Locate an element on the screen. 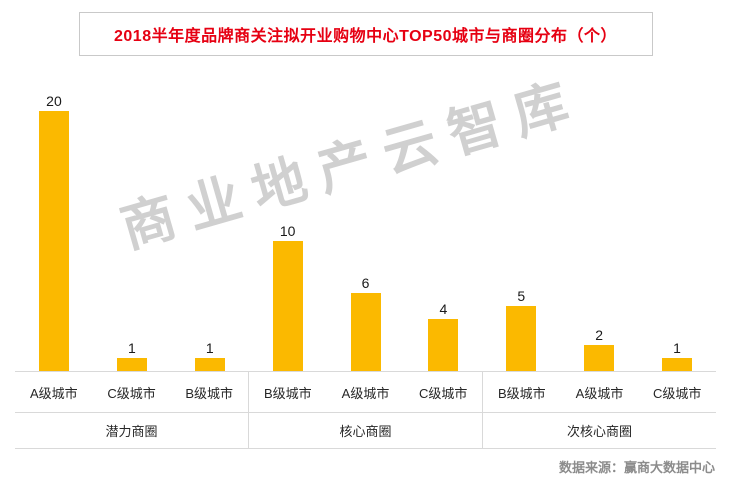 The image size is (731, 484). category-cell-subcore: B级城市 A级城市 C级城市 is located at coordinates (599, 392).